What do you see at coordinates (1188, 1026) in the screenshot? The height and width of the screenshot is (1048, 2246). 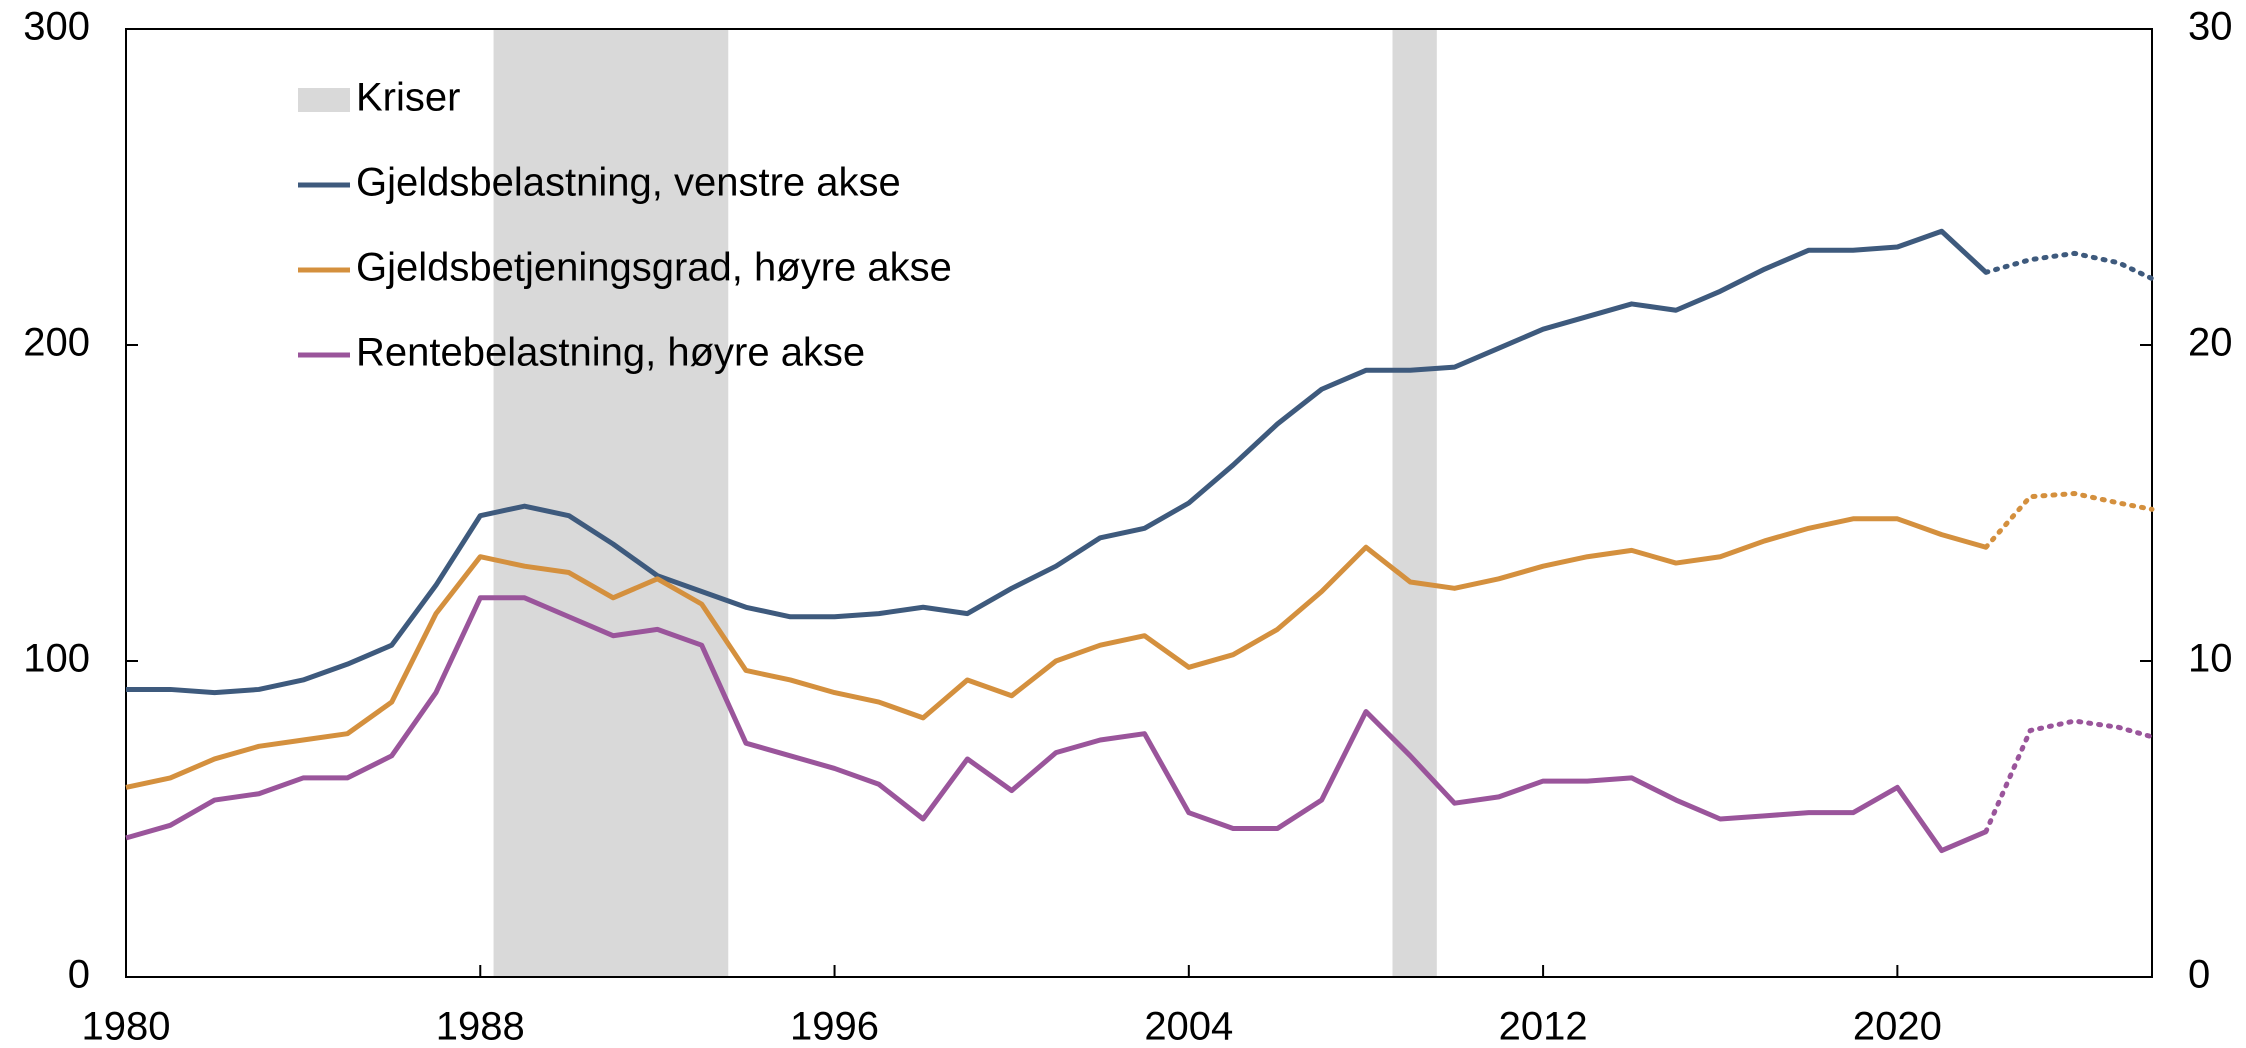 I see `x-tick-label: 2004` at bounding box center [1188, 1026].